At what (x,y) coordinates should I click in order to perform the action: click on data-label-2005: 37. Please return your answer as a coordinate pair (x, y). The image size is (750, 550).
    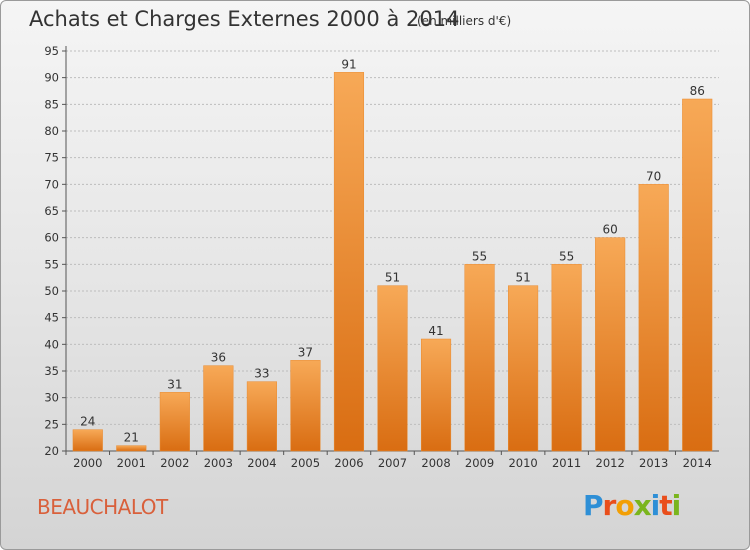
    Looking at the image, I should click on (305, 352).